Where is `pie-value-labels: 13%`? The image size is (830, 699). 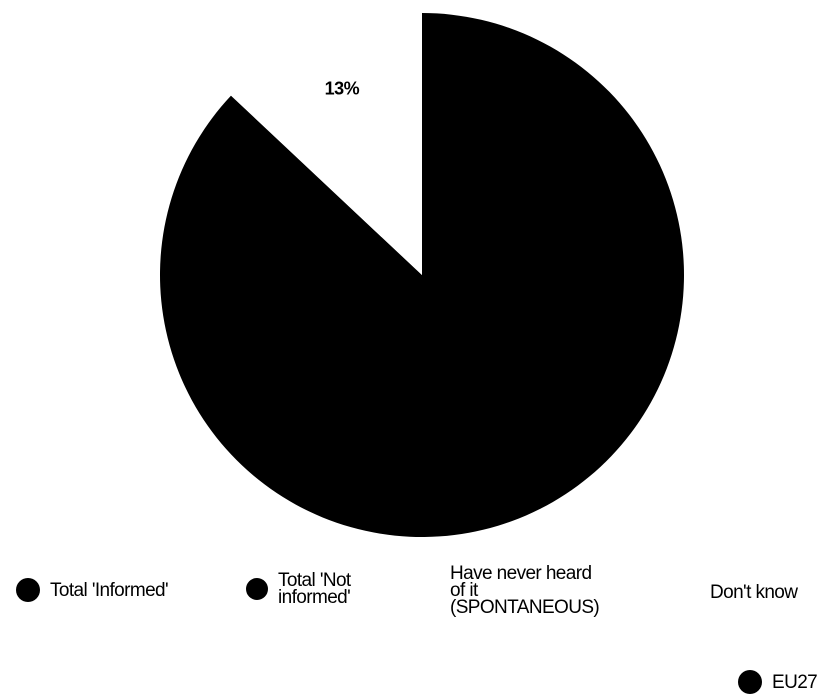 pie-value-labels: 13% is located at coordinates (343, 89).